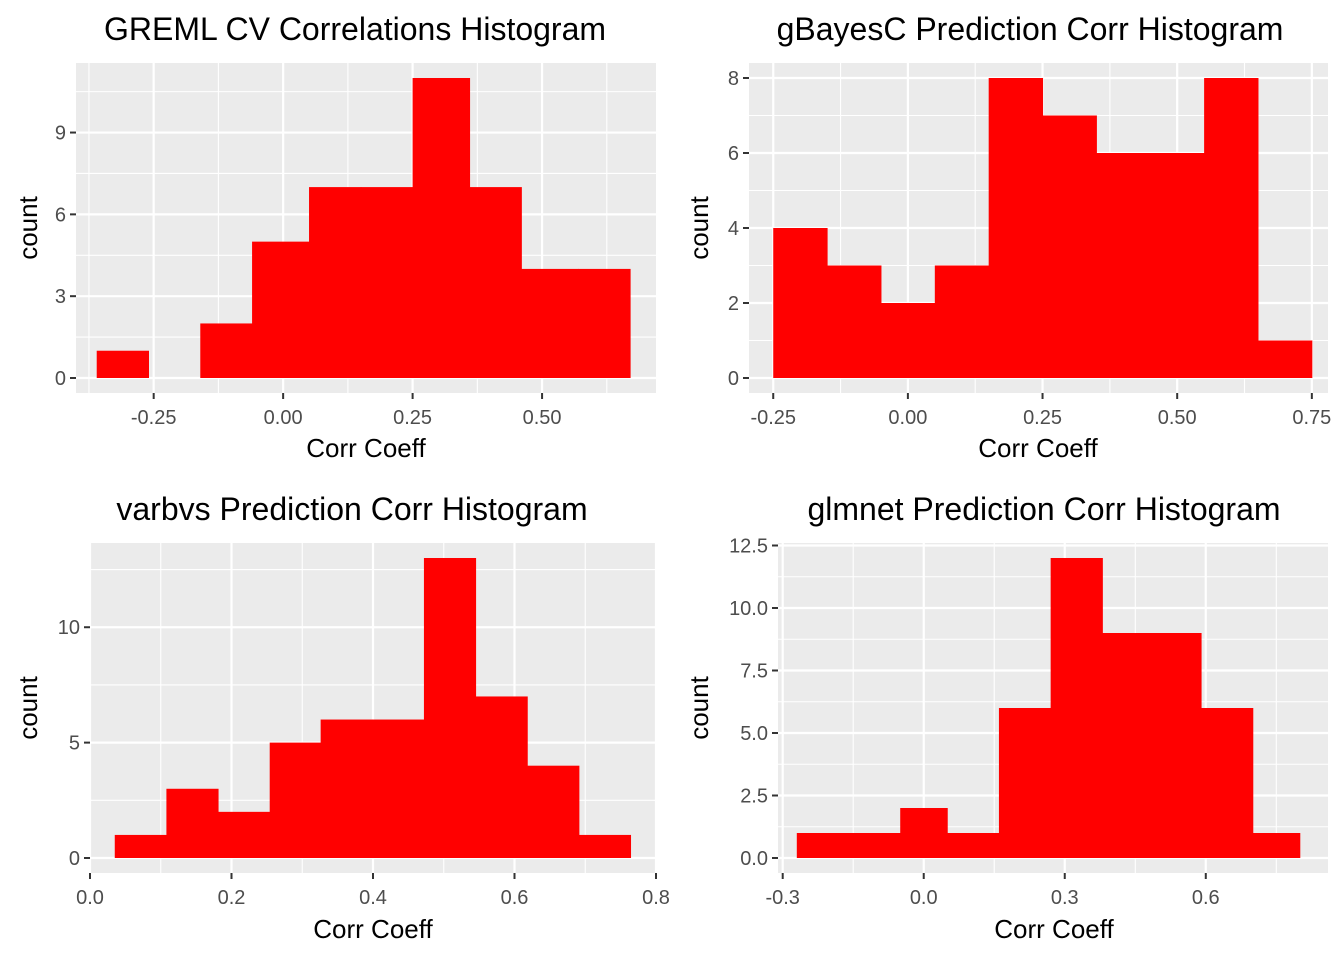 The width and height of the screenshot is (1344, 960). I want to click on y-tick-label: 2.5, so click(754, 797).